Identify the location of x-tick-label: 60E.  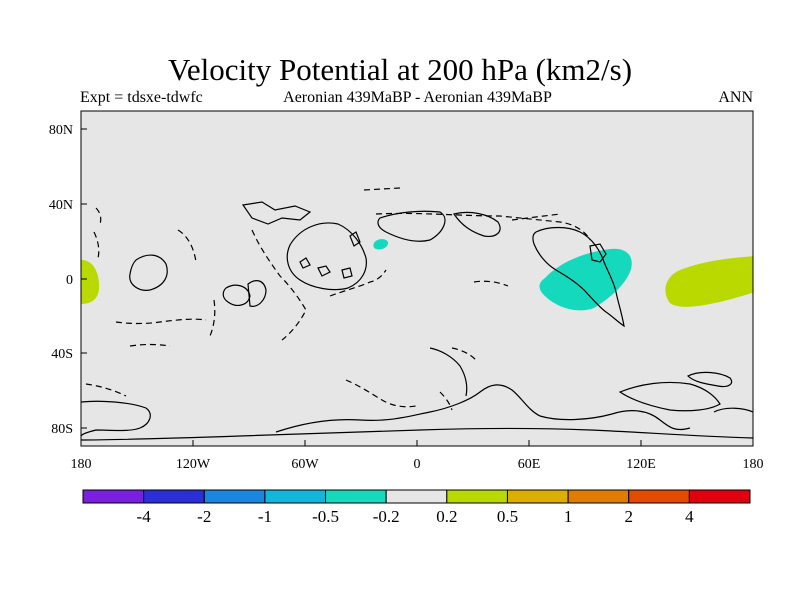
(529, 464).